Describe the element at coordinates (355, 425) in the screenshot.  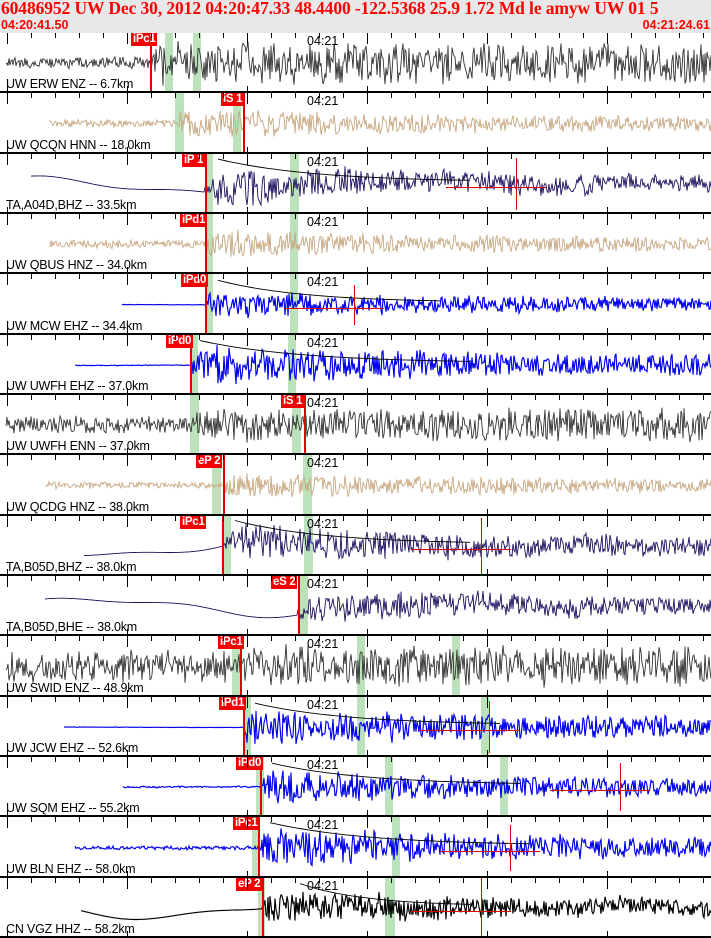
I see `trace-row: iS 1 04:21 UW UWFH ENN -- 37.0km` at that location.